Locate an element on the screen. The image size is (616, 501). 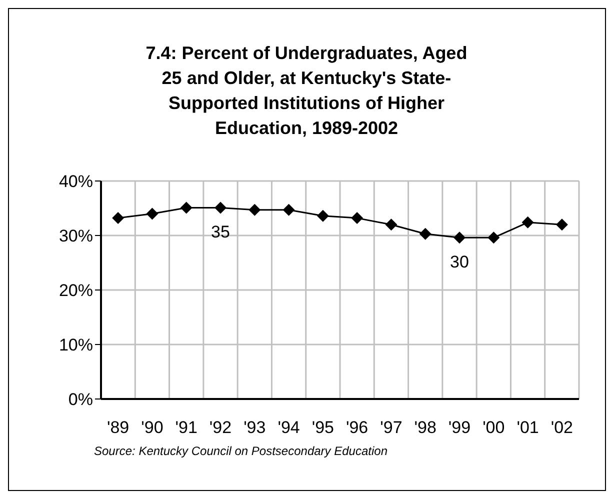
x-tick-label: '98 is located at coordinates (425, 428).